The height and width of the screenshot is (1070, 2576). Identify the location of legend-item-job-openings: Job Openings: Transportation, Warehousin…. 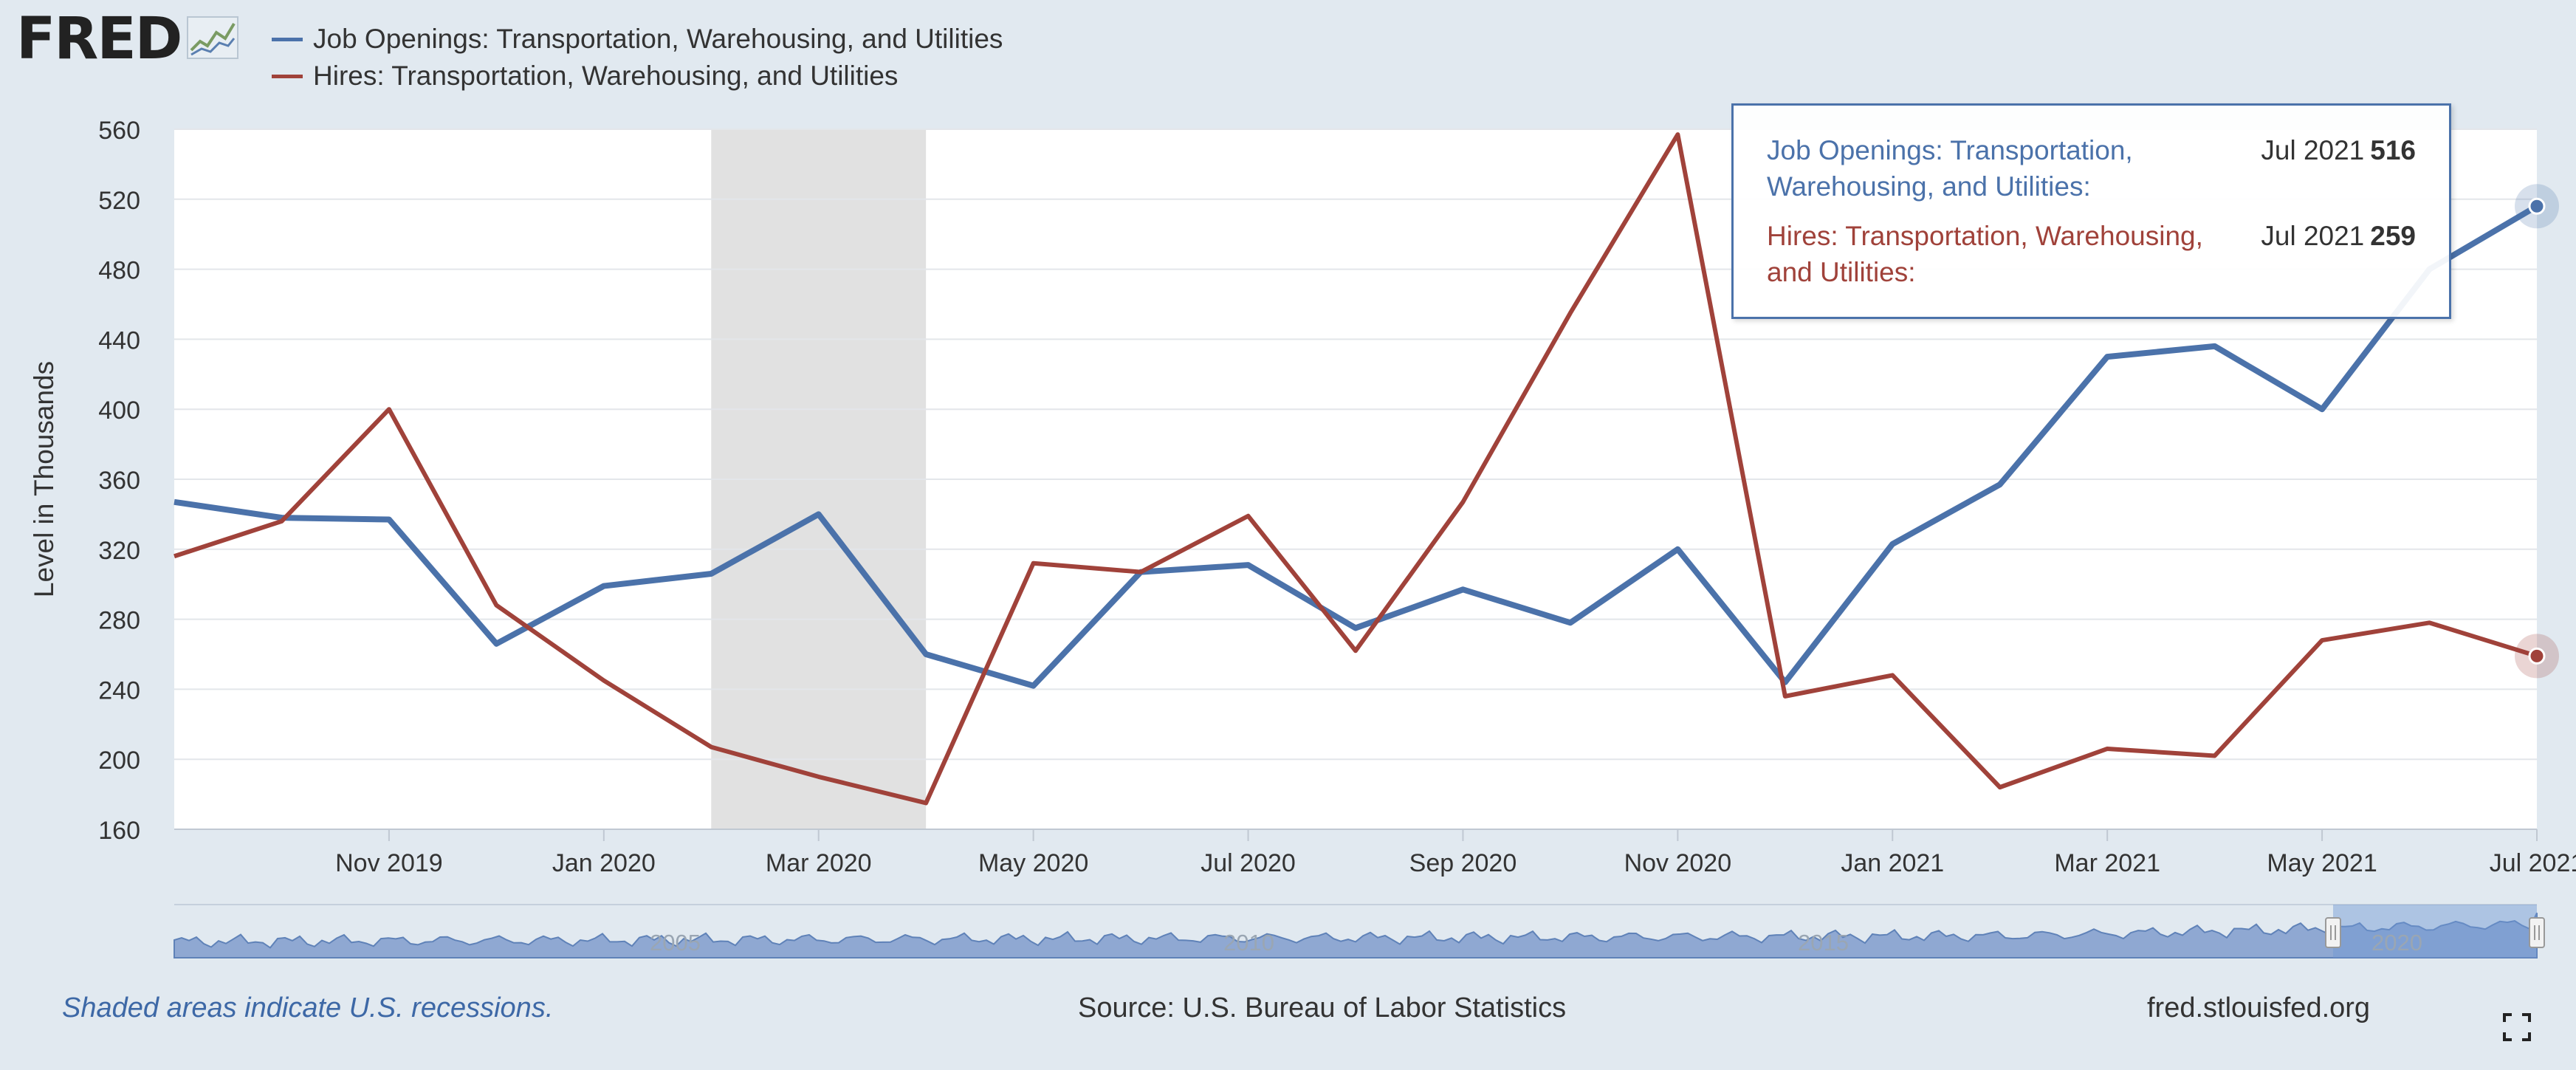
(637, 40).